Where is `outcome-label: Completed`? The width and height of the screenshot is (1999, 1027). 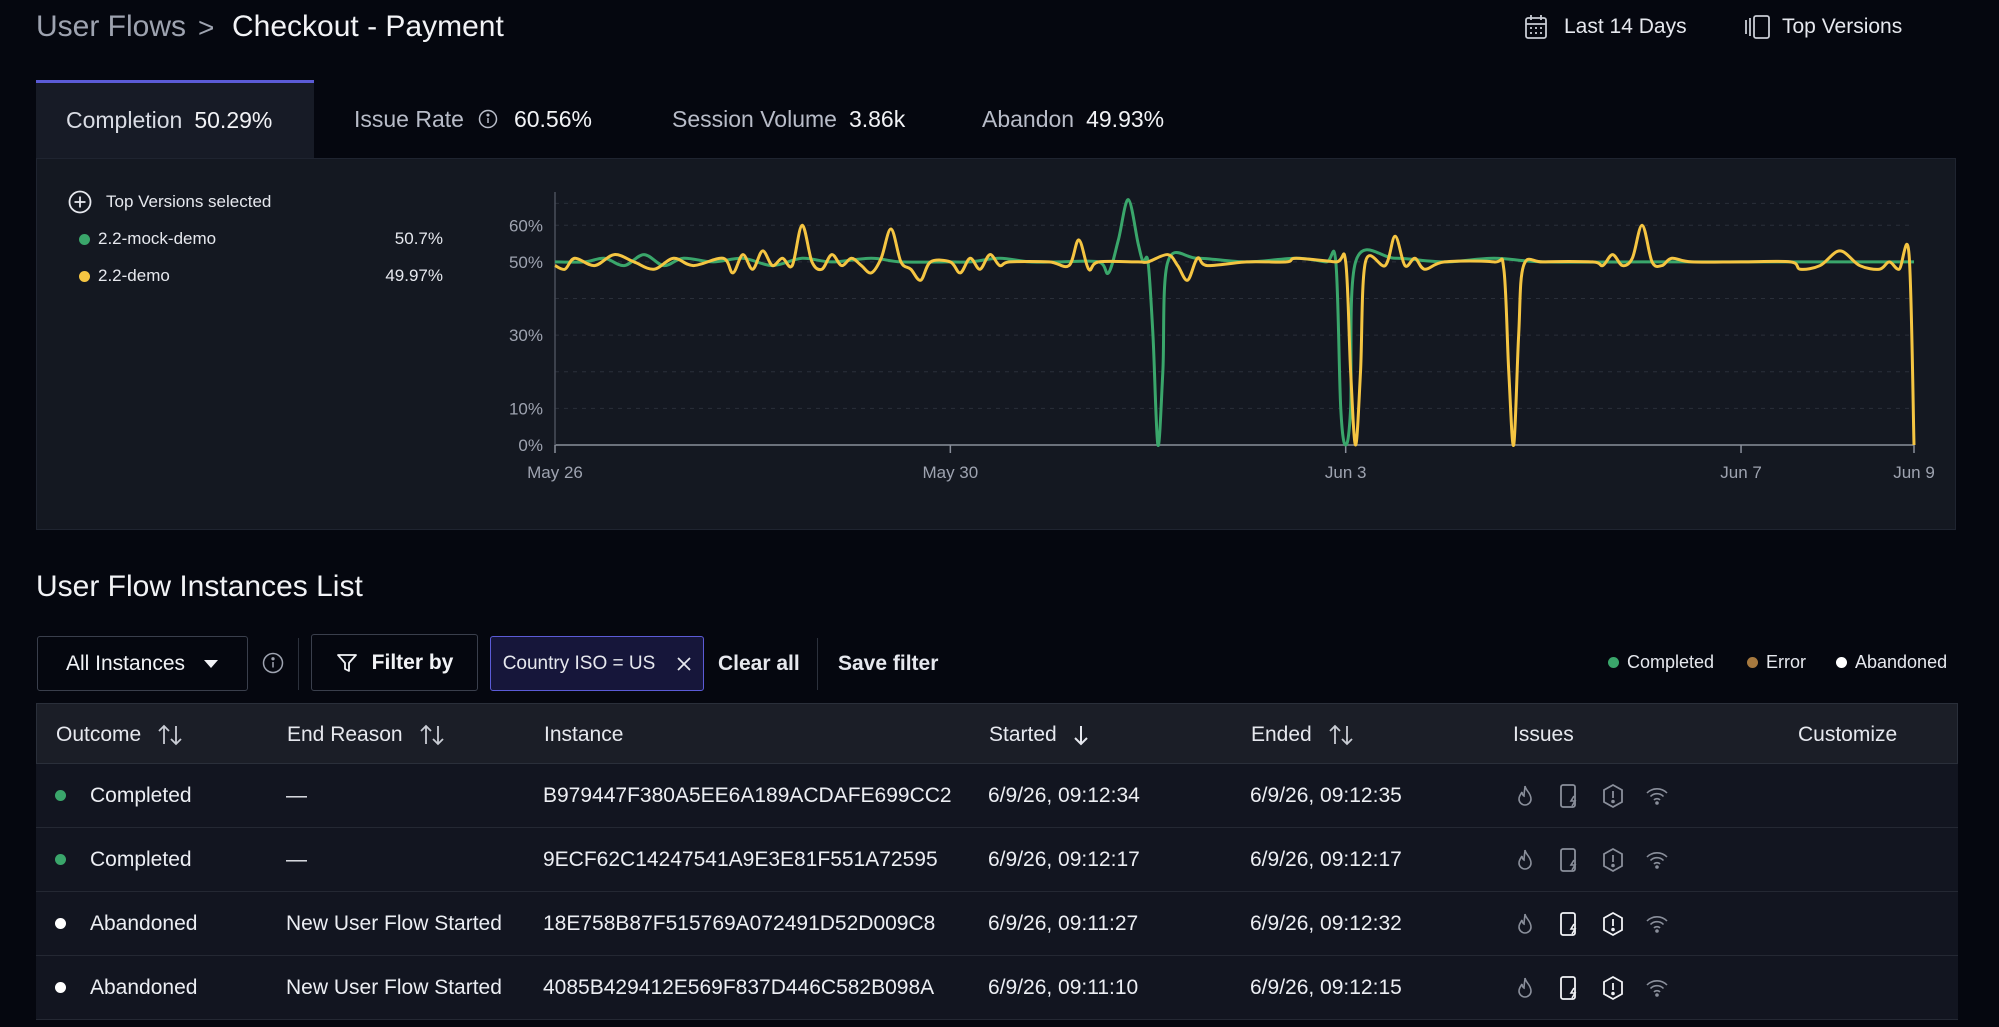
outcome-label: Completed is located at coordinates (141, 795).